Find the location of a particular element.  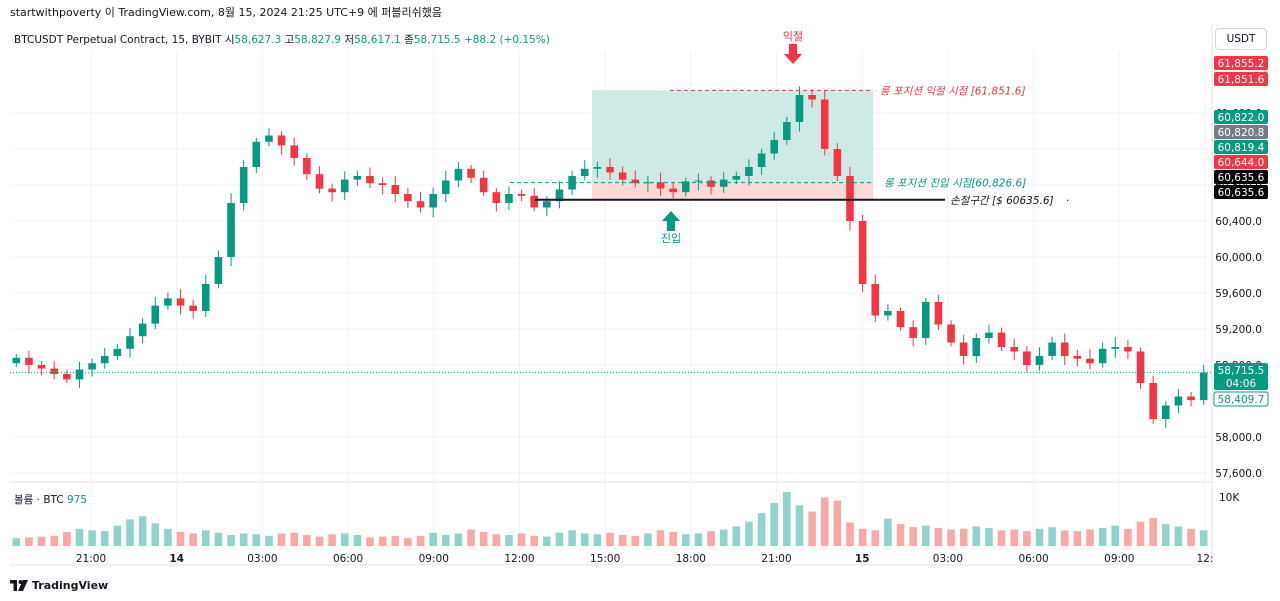

price-tag-label-0: 61,855.2 is located at coordinates (1241, 64).